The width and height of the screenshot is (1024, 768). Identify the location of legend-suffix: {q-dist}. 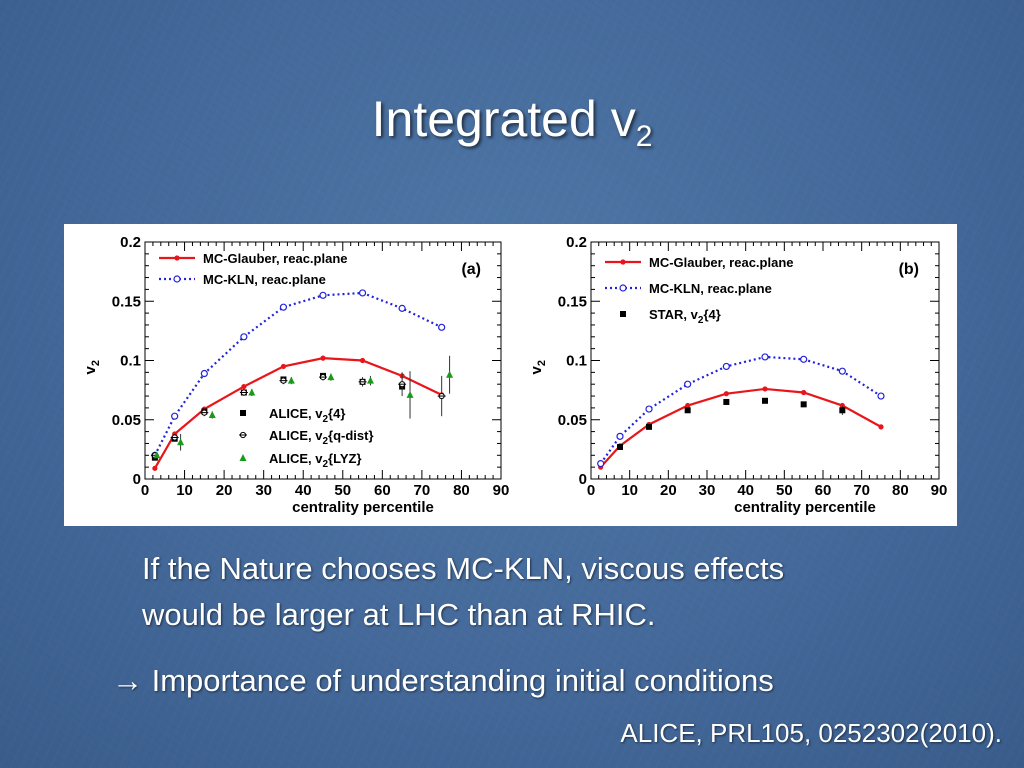
(351, 435).